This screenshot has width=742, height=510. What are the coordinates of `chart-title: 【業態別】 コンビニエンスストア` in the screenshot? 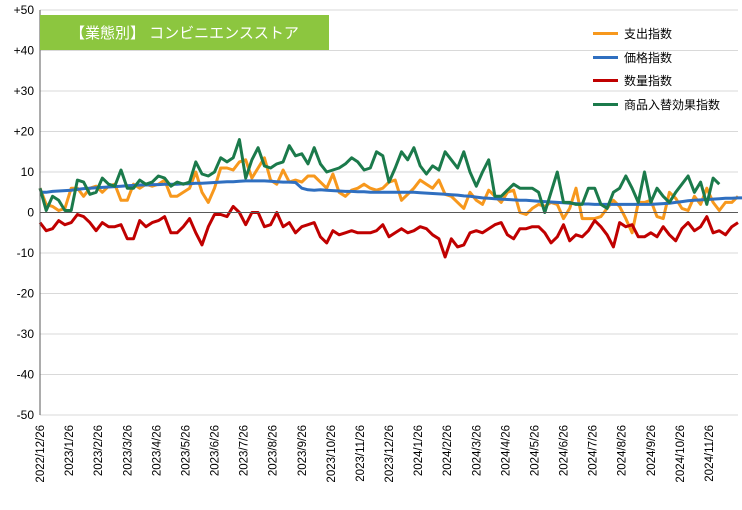 It's located at (184, 32).